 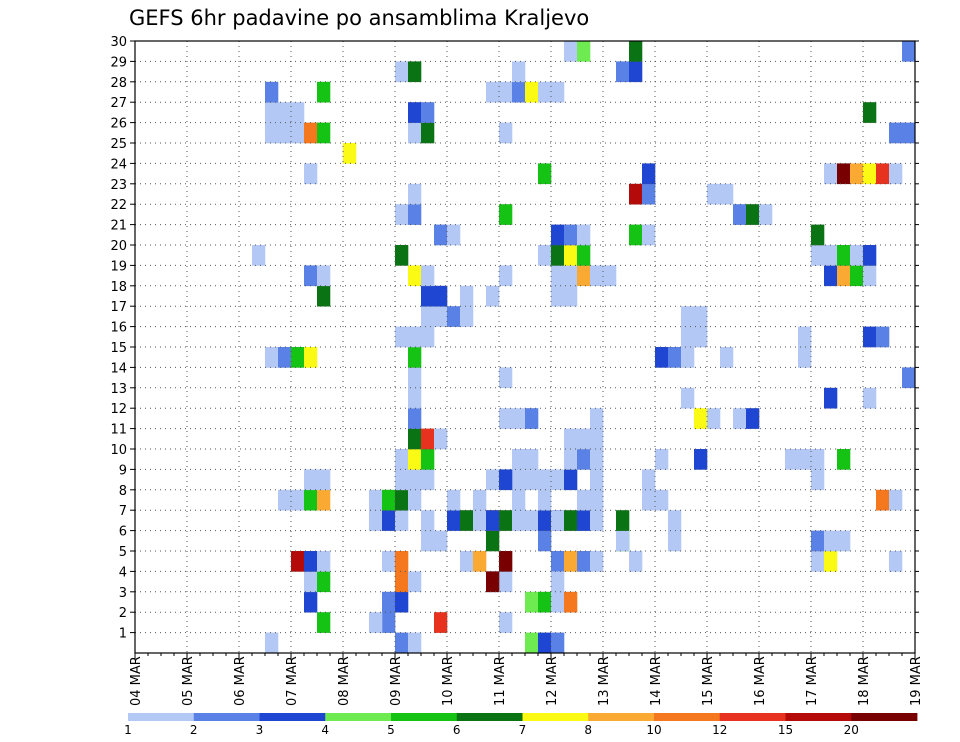 What do you see at coordinates (653, 730) in the screenshot?
I see `colorbar-label: 10` at bounding box center [653, 730].